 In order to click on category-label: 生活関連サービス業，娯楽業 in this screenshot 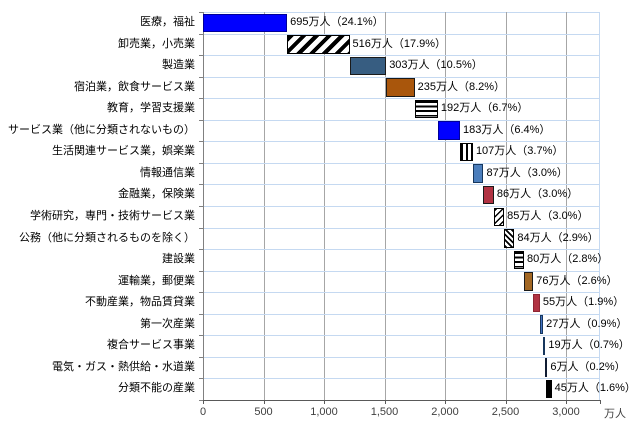, I will do `click(123, 151)`.